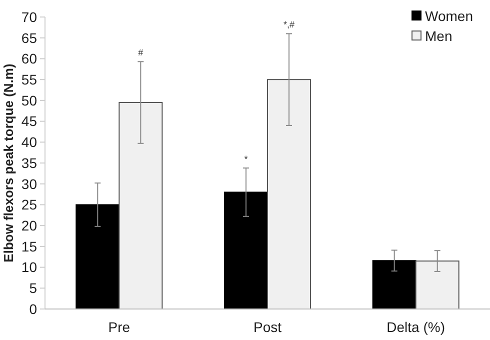 The height and width of the screenshot is (340, 490). I want to click on y-tick-label: 60, so click(29, 58).